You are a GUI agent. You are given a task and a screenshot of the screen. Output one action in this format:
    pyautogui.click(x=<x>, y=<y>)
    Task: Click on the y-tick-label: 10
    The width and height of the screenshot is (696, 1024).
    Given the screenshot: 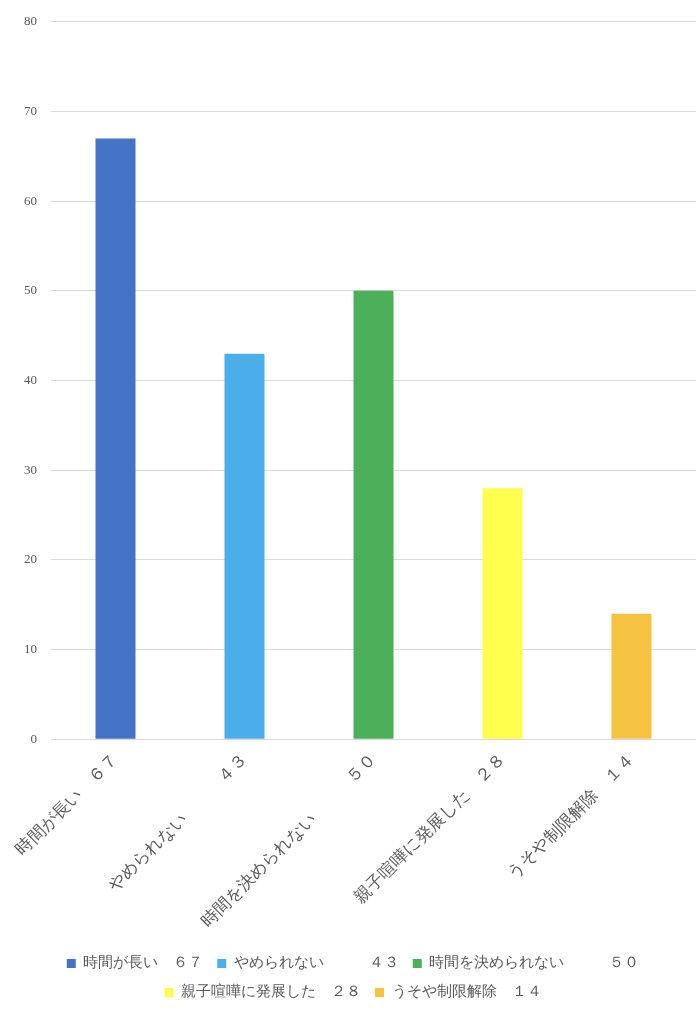 What is the action you would take?
    pyautogui.click(x=30, y=649)
    